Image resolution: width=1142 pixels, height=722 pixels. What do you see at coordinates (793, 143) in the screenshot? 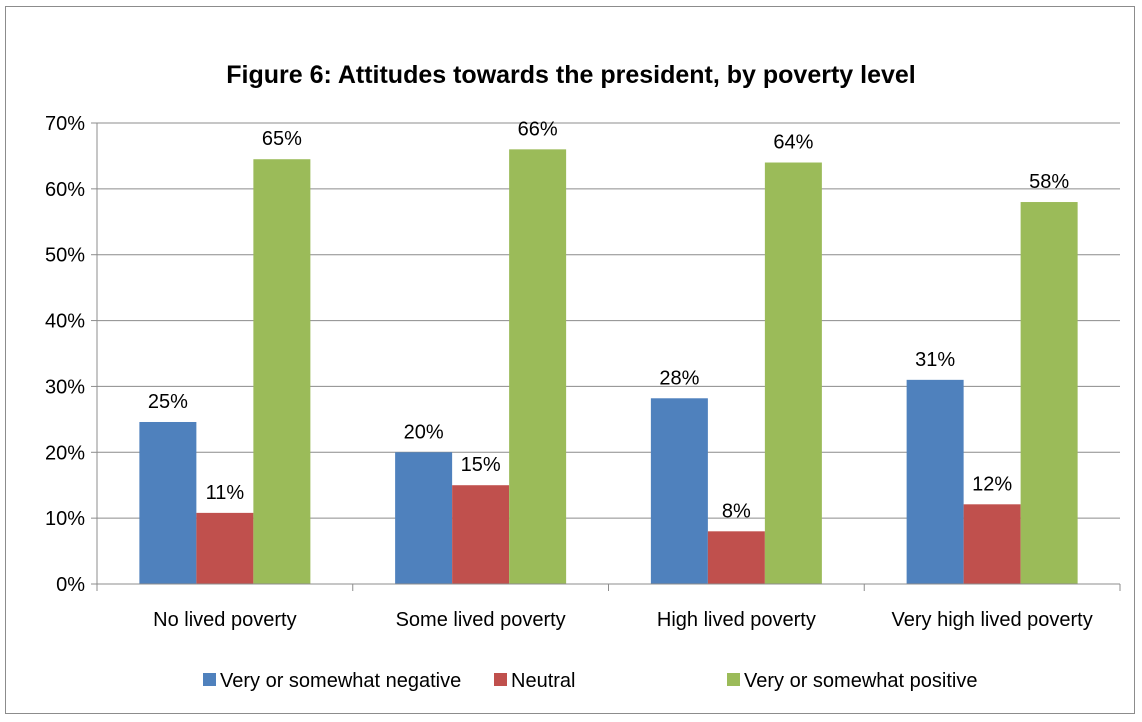
I see `data-label: 64%` at bounding box center [793, 143].